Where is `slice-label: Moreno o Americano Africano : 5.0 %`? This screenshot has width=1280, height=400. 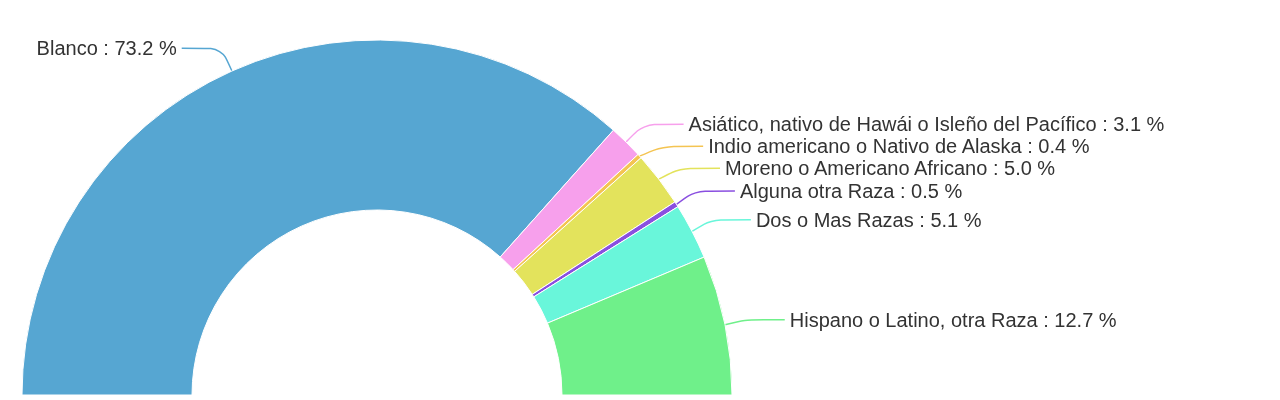 slice-label: Moreno o Americano Africano : 5.0 % is located at coordinates (890, 168).